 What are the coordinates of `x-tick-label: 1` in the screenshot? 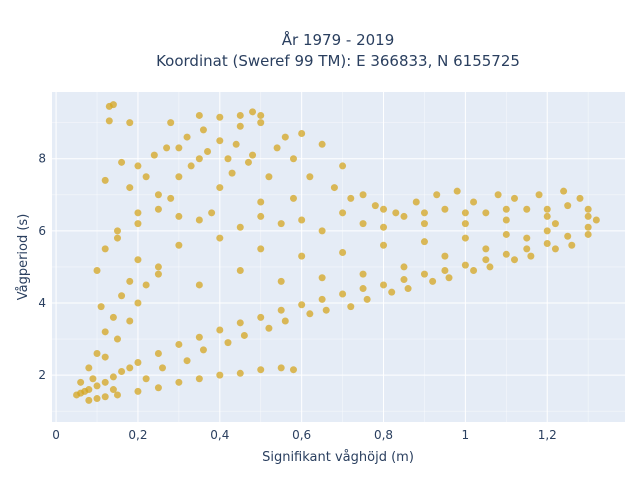 It's located at (466, 435).